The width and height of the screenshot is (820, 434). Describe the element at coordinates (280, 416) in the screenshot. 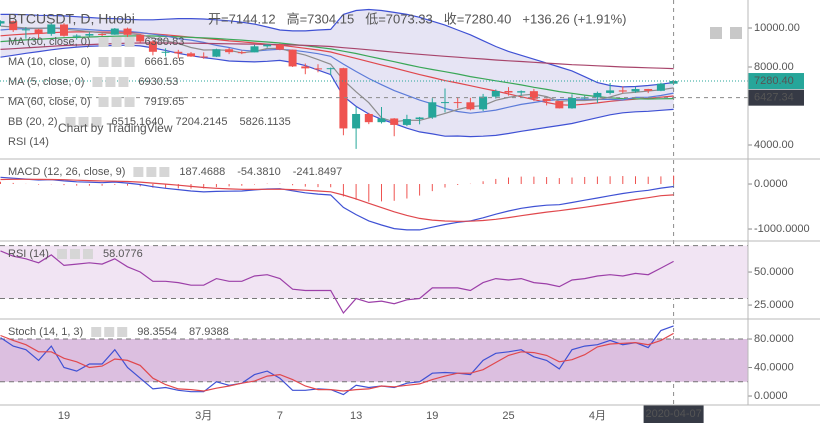

I see `x-tick-label: 7` at that location.